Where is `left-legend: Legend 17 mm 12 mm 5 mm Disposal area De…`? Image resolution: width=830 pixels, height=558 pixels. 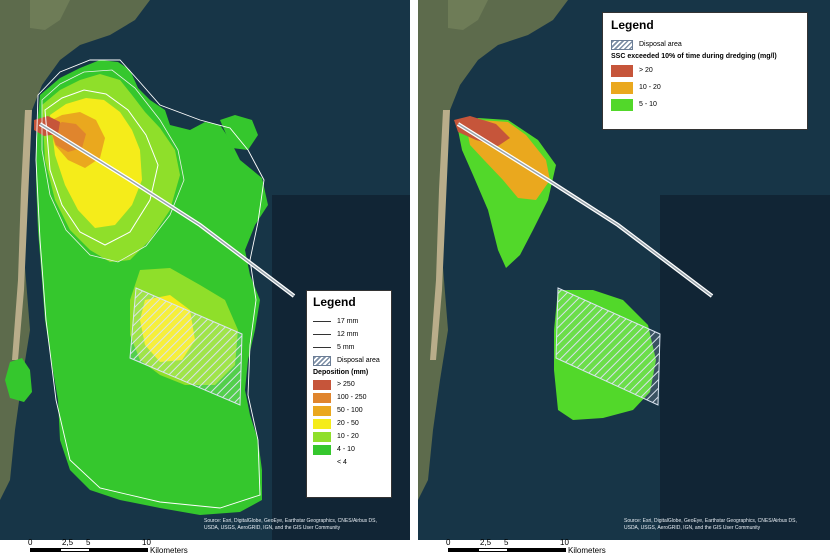 left-legend: Legend 17 mm 12 mm 5 mm Disposal area De… is located at coordinates (349, 394).